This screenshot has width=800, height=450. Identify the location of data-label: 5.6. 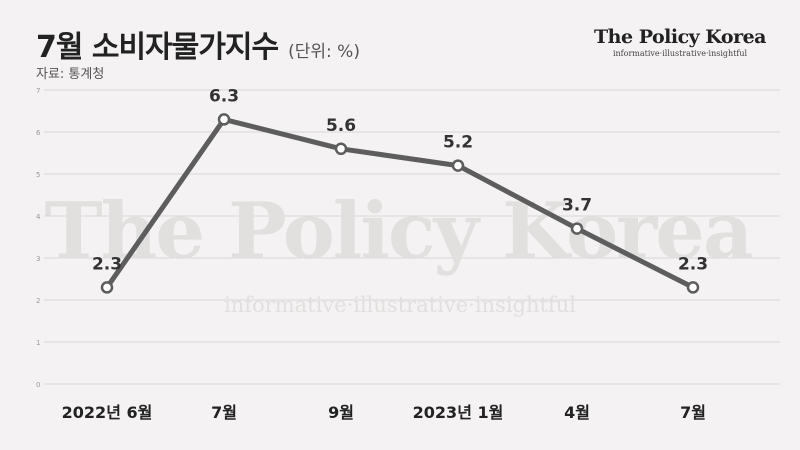
(341, 126).